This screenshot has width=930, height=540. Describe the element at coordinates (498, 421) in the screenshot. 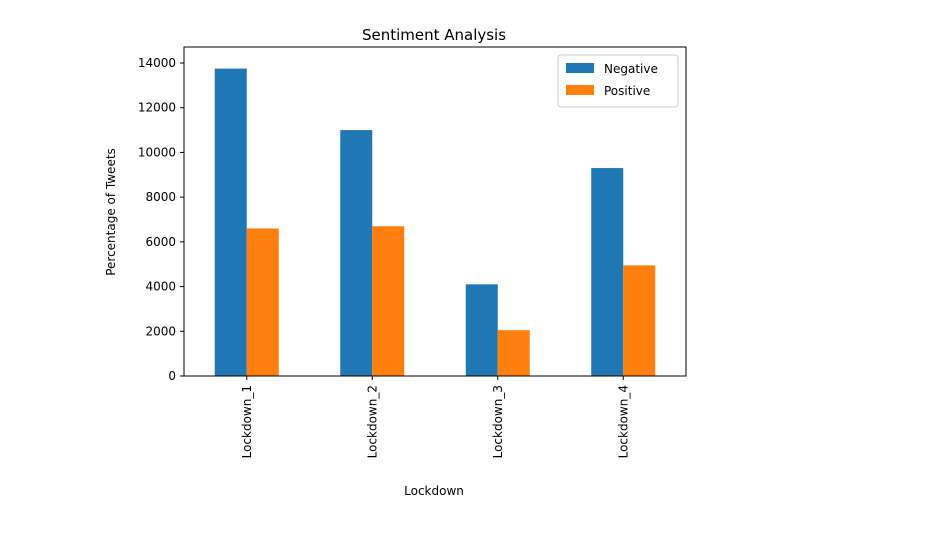

I see `x-tick-label: Lockdown_3` at that location.